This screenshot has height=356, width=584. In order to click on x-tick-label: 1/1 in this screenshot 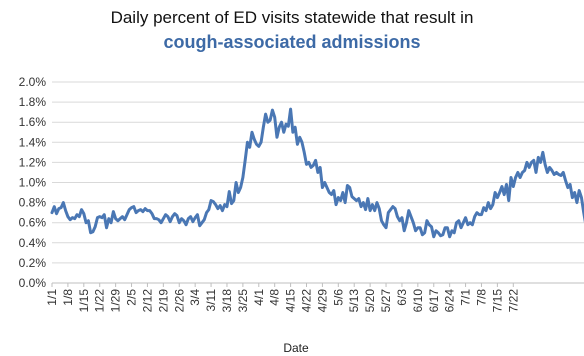, I will do `click(52, 297)`.